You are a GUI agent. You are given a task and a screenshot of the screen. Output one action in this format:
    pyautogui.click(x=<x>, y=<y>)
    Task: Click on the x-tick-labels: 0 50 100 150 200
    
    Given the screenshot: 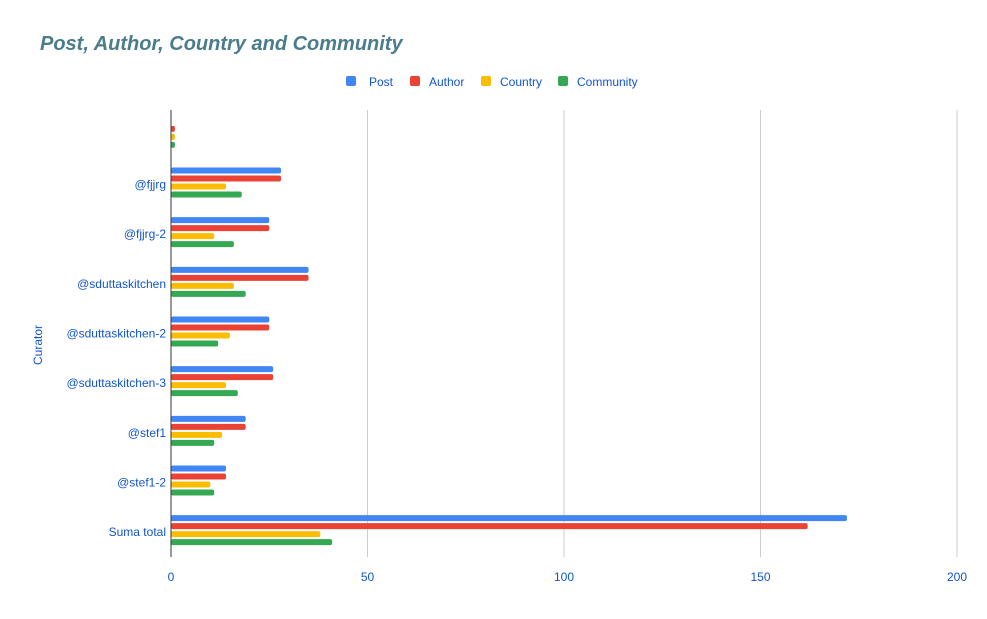 What is the action you would take?
    pyautogui.click(x=568, y=577)
    